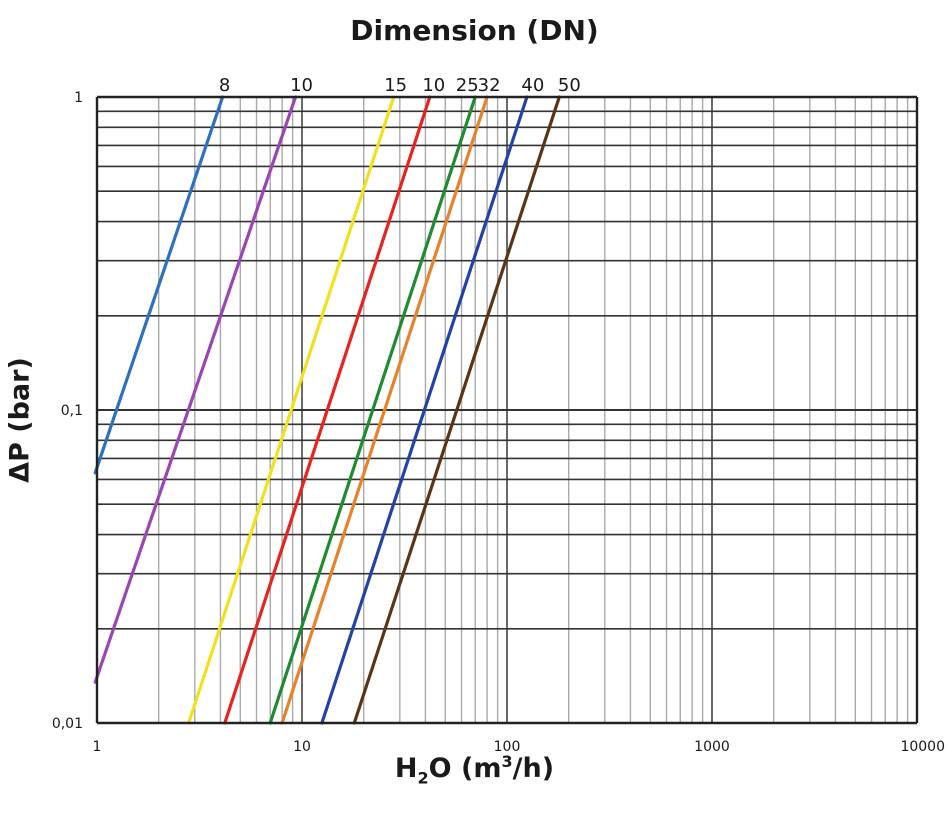 This screenshot has height=813, width=949. Describe the element at coordinates (465, 768) in the screenshot. I see `x-axis-label-rest: O (m` at that location.